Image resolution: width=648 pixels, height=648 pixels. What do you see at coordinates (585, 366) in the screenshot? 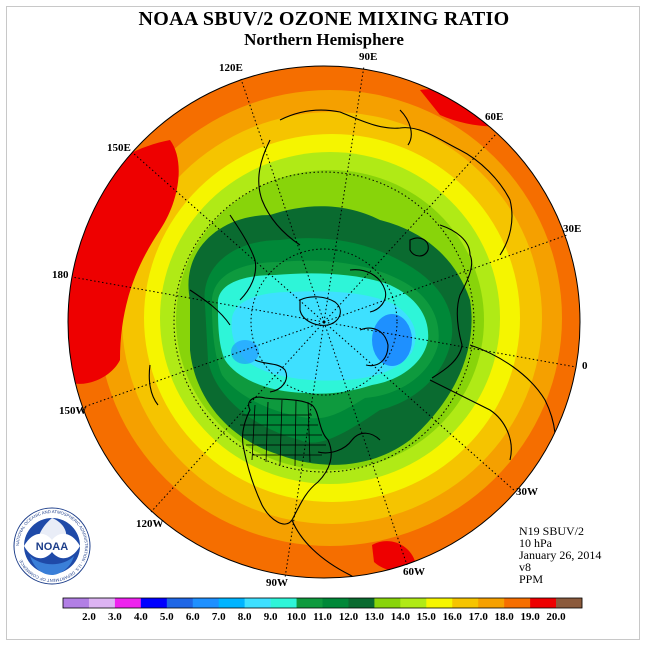
I see `lon-label-0: 0` at bounding box center [585, 366].